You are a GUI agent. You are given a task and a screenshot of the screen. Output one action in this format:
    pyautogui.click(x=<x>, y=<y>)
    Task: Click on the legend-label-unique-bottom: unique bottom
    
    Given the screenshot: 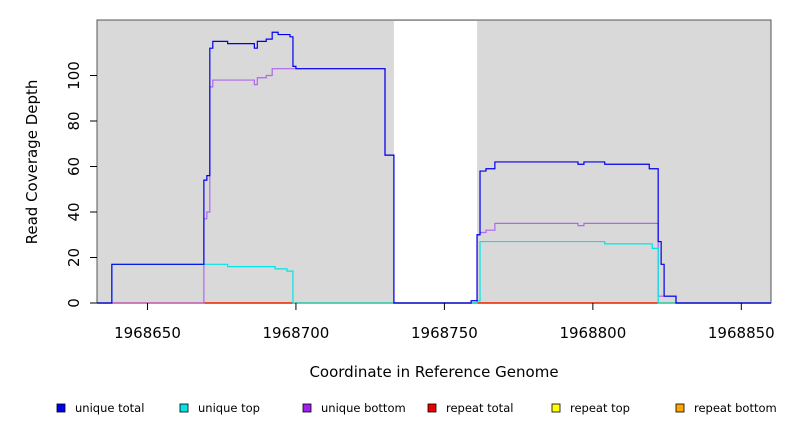 What is the action you would take?
    pyautogui.click(x=363, y=408)
    